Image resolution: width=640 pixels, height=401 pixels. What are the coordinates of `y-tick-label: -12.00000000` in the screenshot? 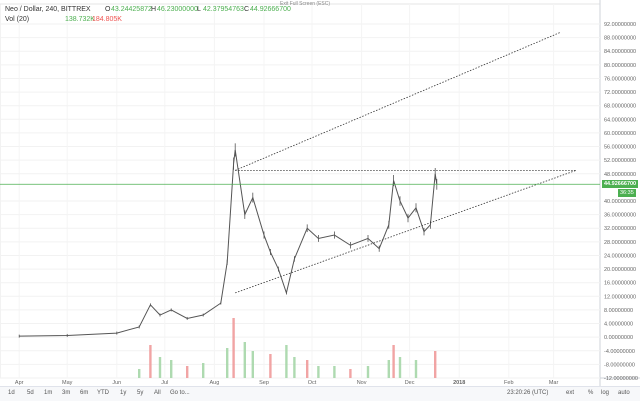 It's located at (621, 379).